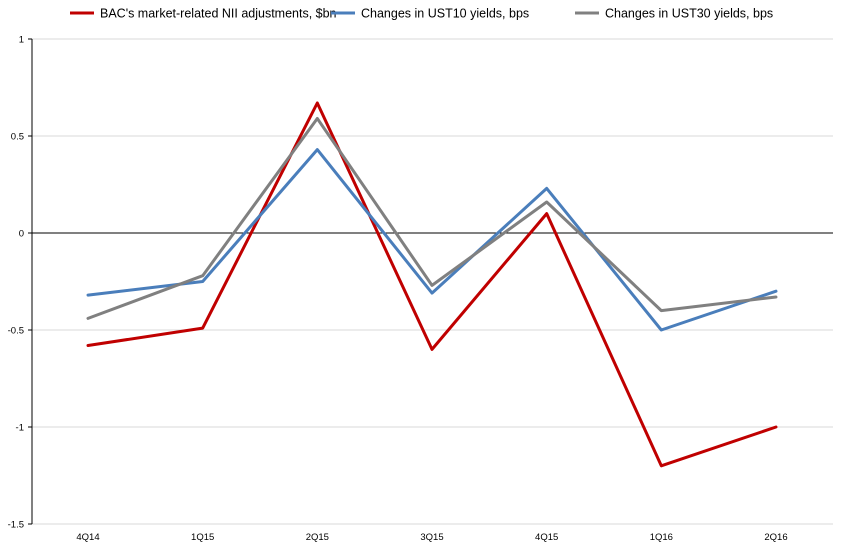 The height and width of the screenshot is (554, 843). Describe the element at coordinates (87, 537) in the screenshot. I see `x-tick-label: 4Q14` at that location.